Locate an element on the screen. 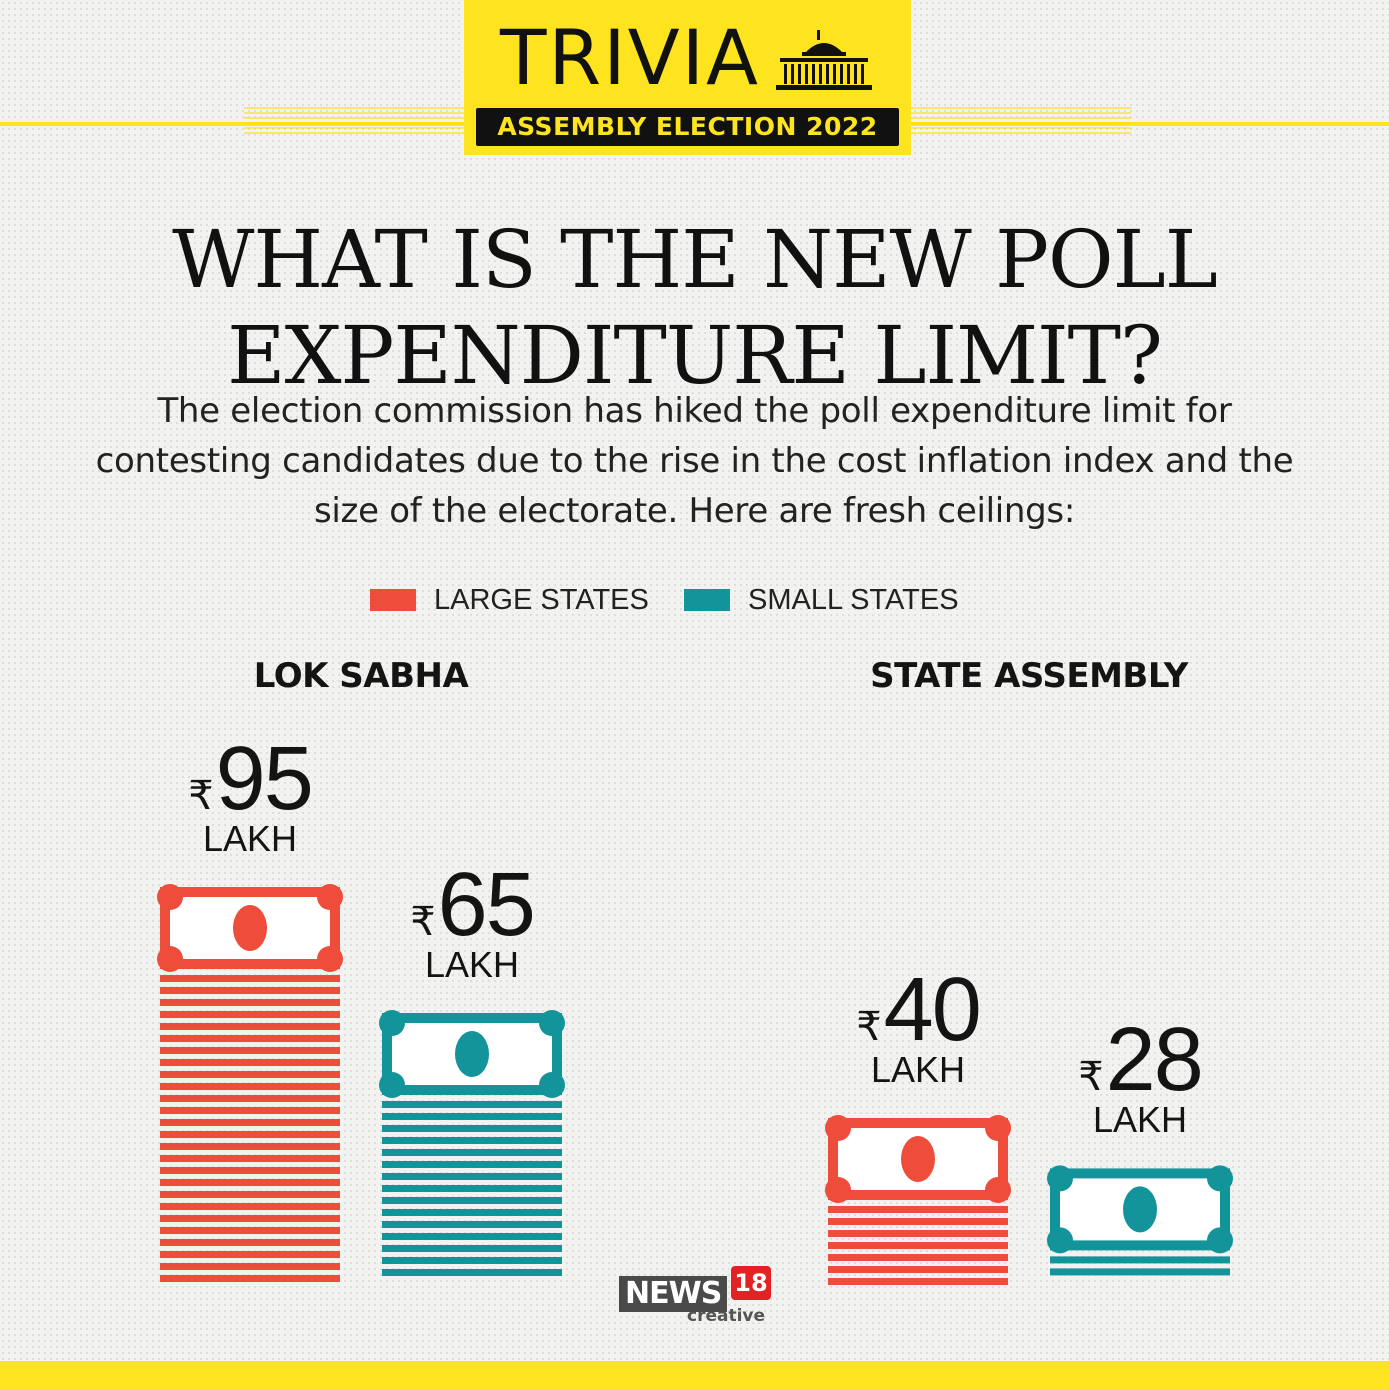  trivia-badge: TRIVIA ASSEMBLY ELECTION 2022 is located at coordinates (687, 77).